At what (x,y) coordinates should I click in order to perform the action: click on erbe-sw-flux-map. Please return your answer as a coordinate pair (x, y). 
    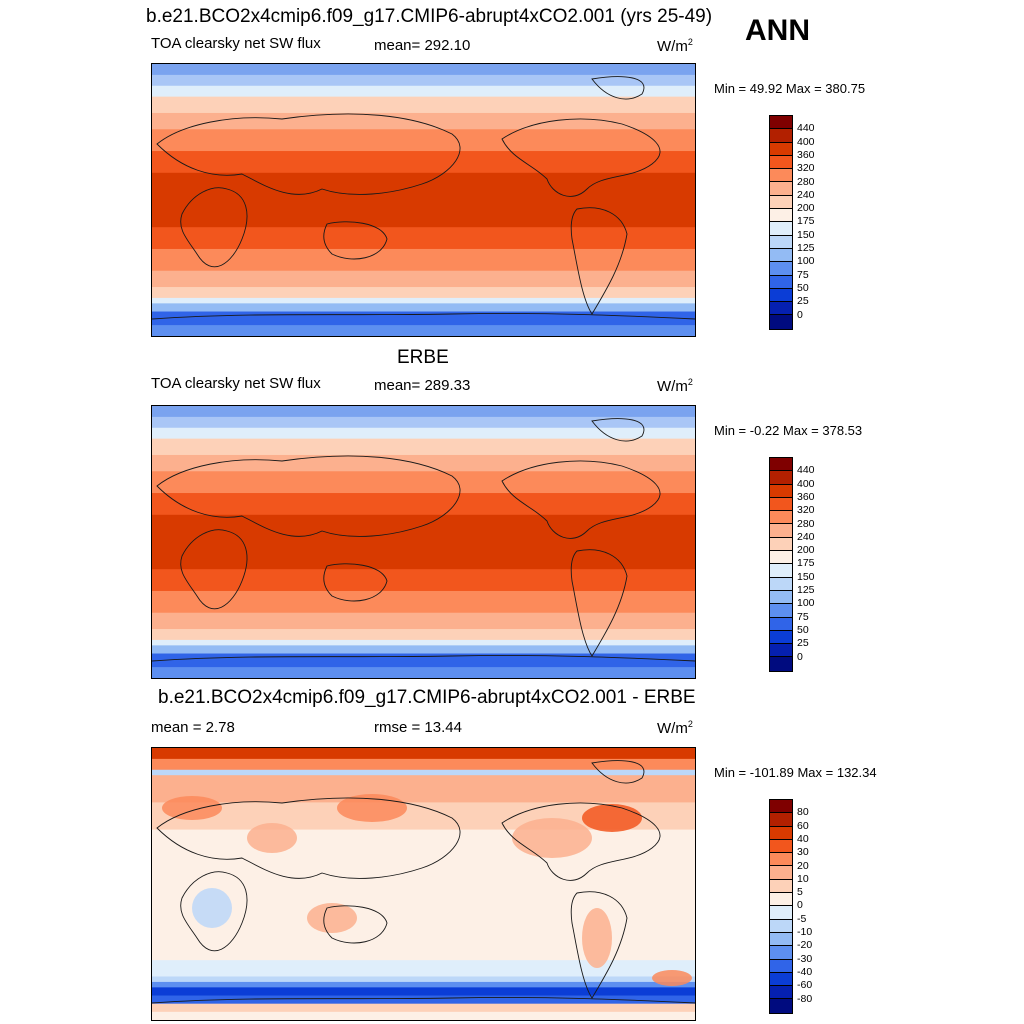
    Looking at the image, I should click on (423, 542).